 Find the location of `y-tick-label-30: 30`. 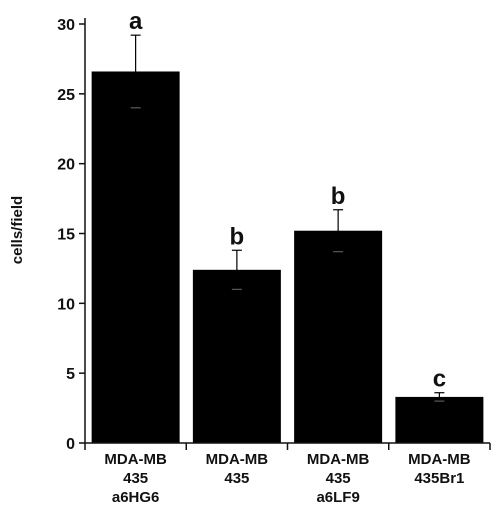

y-tick-label-30: 30 is located at coordinates (66, 25).